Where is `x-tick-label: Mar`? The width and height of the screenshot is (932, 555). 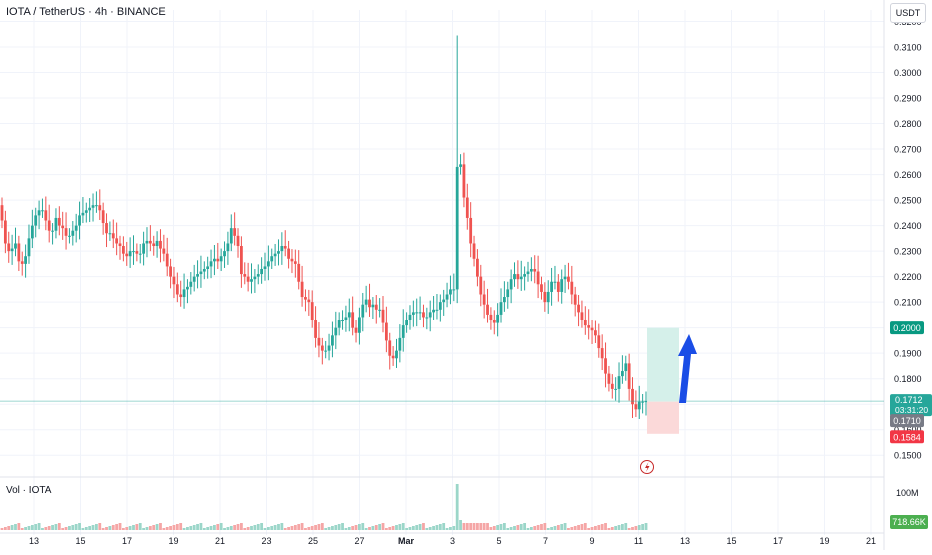
x-tick-label: Mar is located at coordinates (406, 541).